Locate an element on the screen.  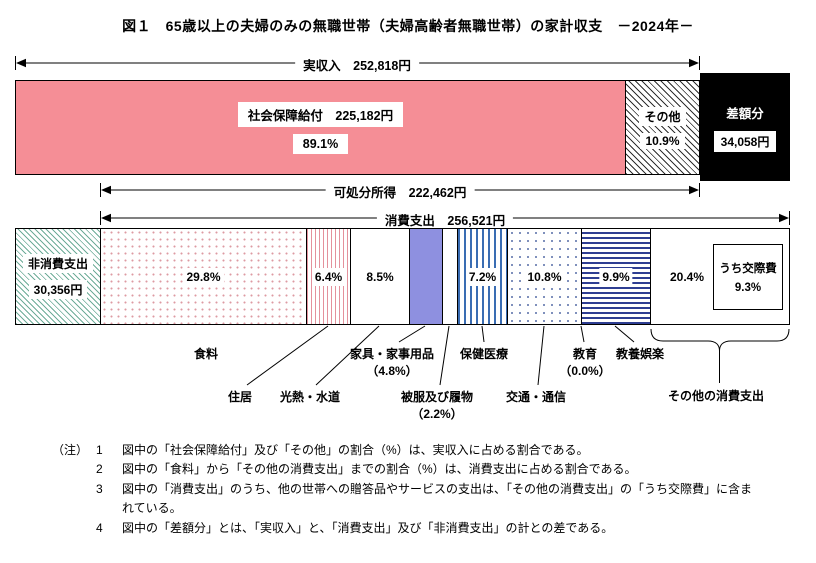
medical-percent: 7.2% is located at coordinates (482, 276).